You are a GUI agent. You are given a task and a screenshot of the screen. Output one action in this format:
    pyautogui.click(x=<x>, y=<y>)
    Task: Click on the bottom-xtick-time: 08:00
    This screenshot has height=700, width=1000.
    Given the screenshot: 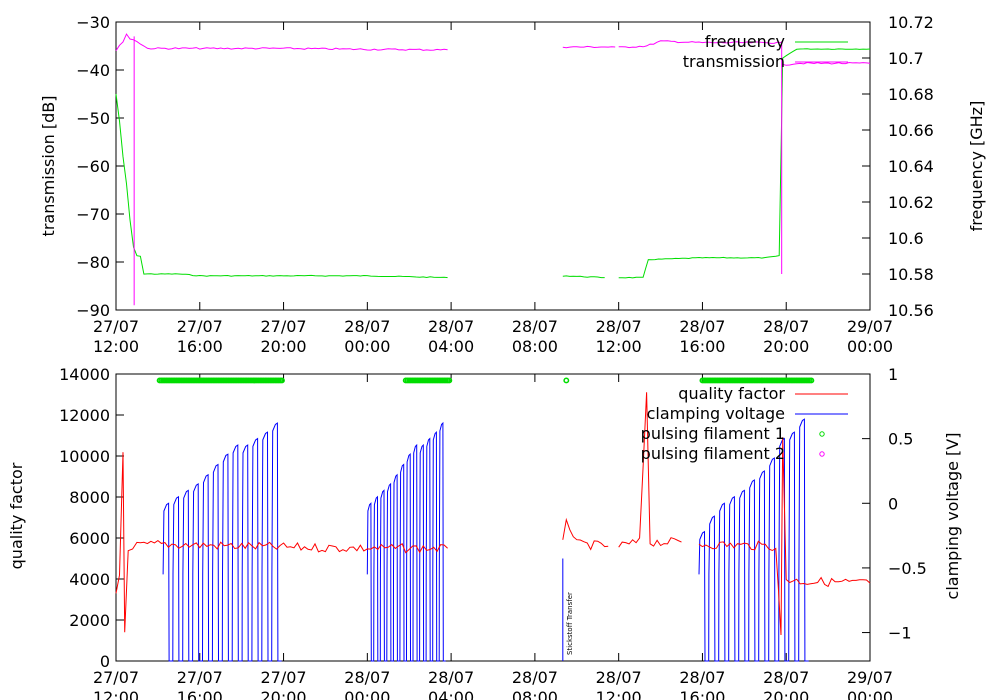 What is the action you would take?
    pyautogui.click(x=535, y=694)
    